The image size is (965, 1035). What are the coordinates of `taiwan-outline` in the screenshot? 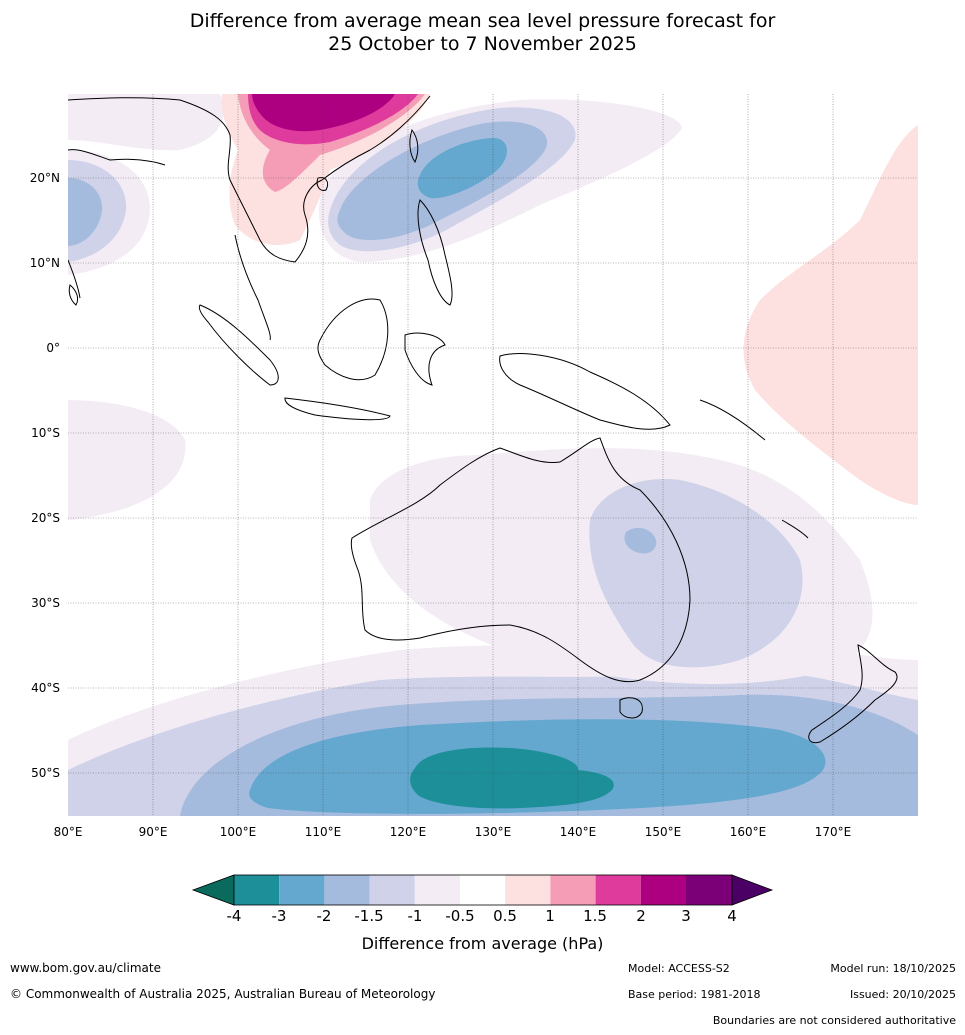 It's located at (414, 146).